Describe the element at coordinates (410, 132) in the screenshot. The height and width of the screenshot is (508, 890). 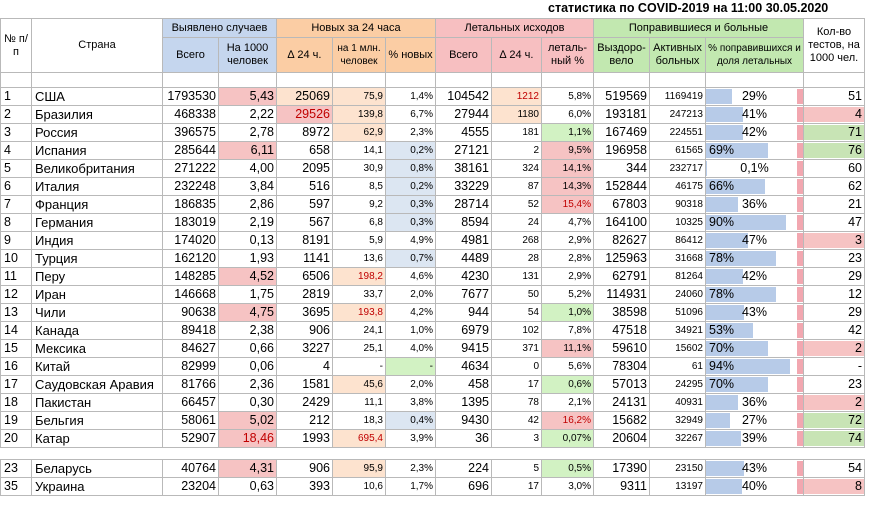
I see `cell-pct-new: 2,3%` at that location.